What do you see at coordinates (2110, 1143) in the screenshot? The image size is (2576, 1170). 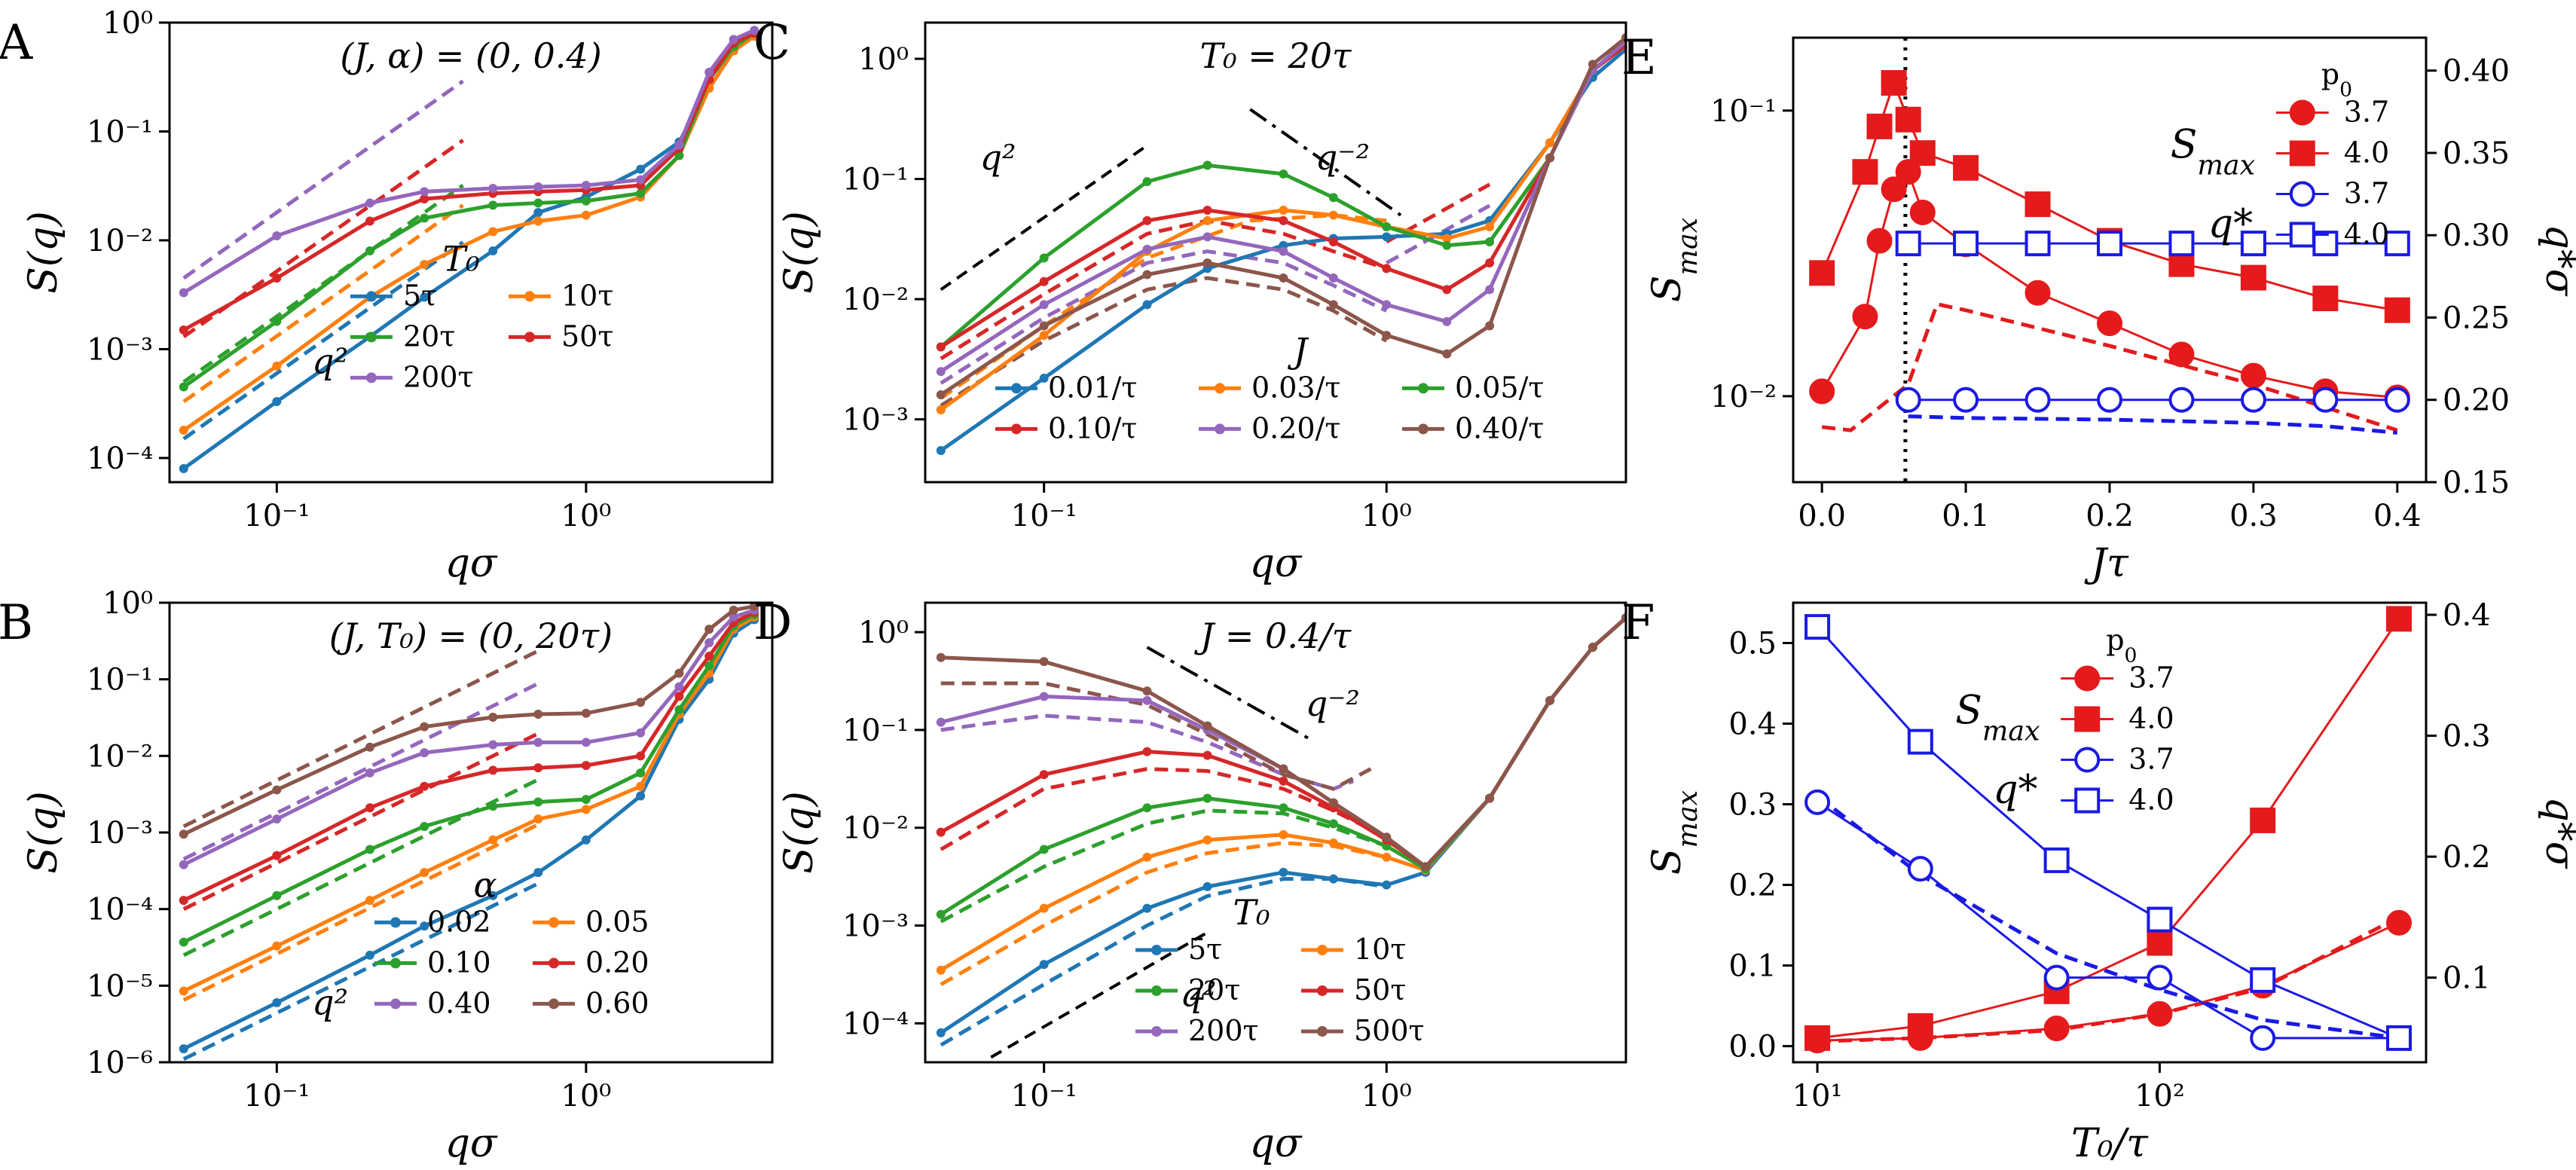 I see `x-axis-label: T₀/τ` at bounding box center [2110, 1143].